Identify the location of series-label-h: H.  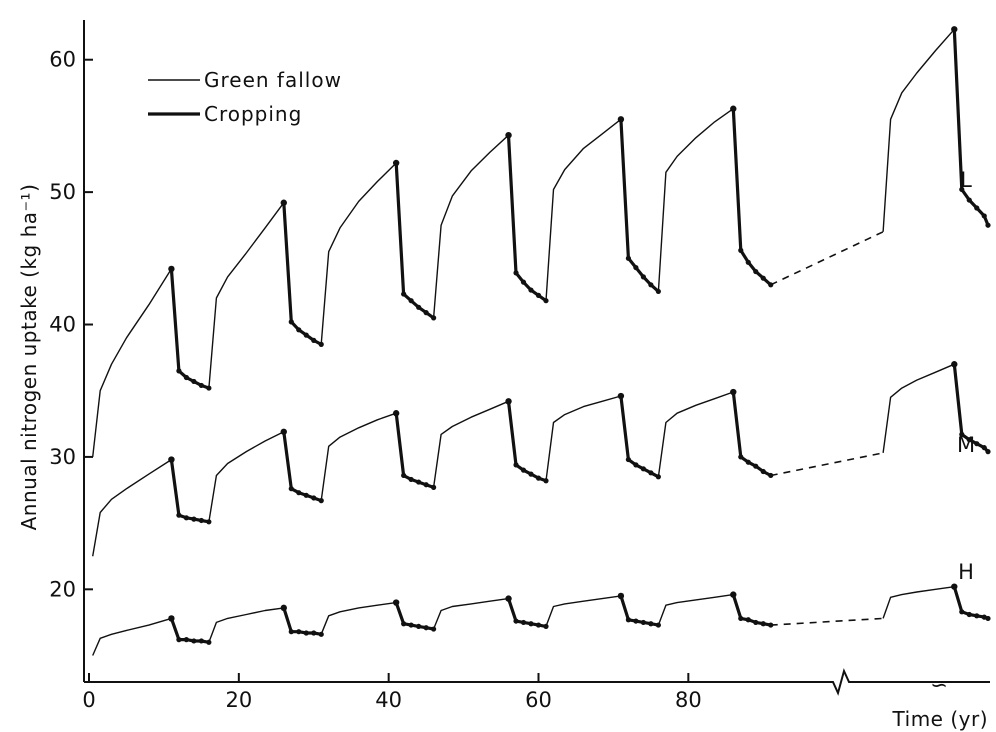
(966, 572).